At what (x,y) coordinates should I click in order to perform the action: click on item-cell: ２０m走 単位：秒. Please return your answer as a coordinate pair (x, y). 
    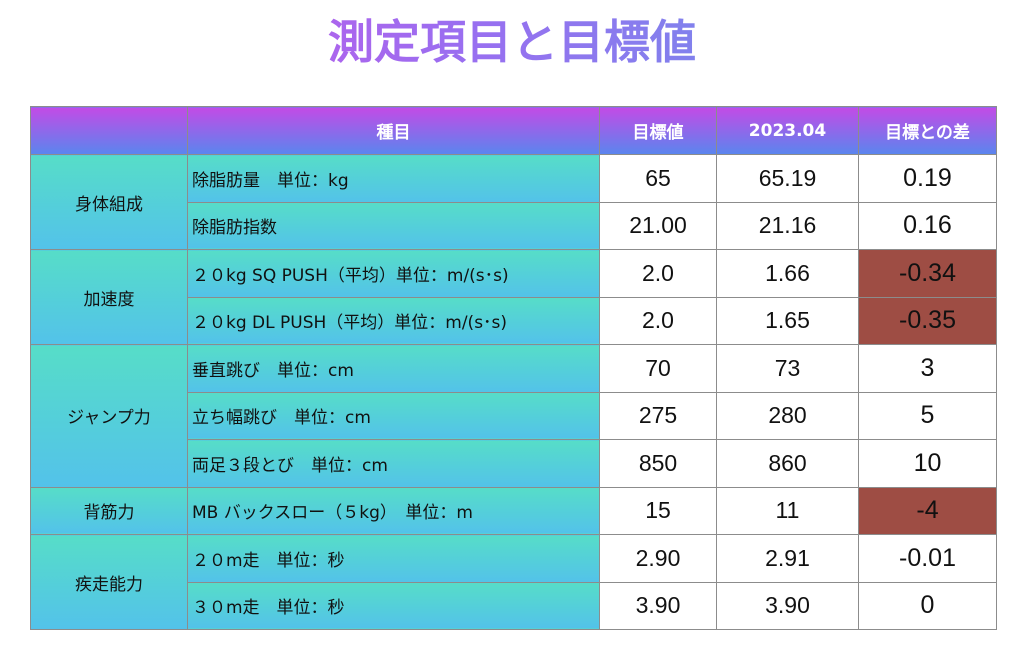
    Looking at the image, I should click on (393, 558).